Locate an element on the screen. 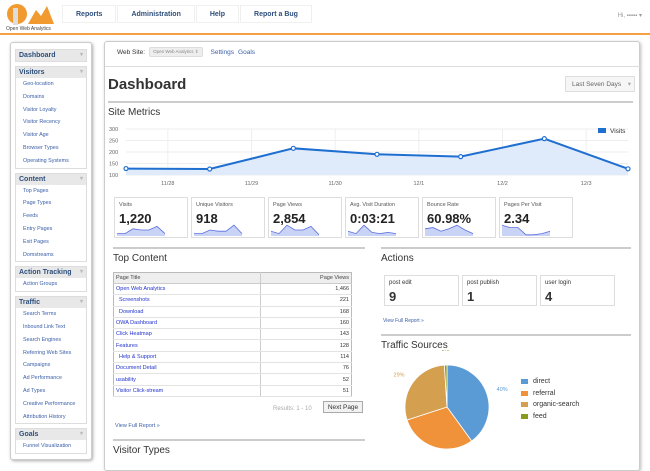 The height and width of the screenshot is (471, 650). nav-reports: Reports is located at coordinates (89, 14).